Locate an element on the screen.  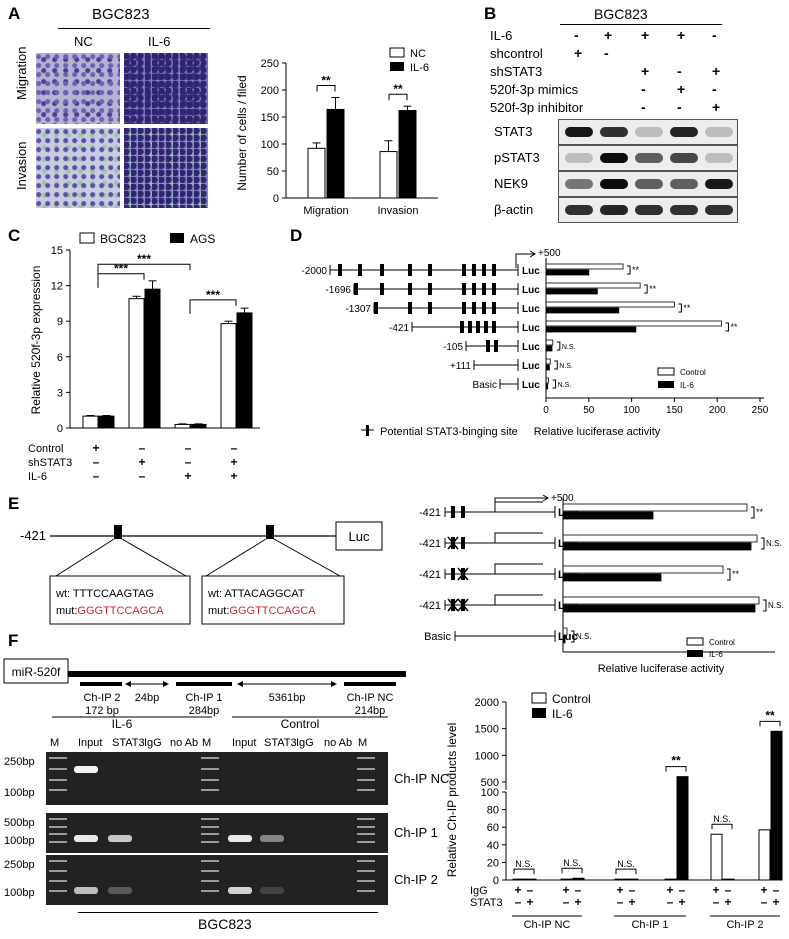
micrograph-migration-il6 is located at coordinates (166, 88).